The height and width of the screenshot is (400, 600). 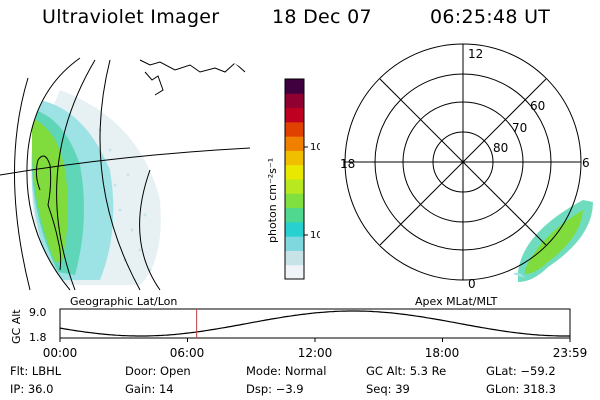 What do you see at coordinates (500, 148) in the screenshot?
I see `mlat-label-80: 80` at bounding box center [500, 148].